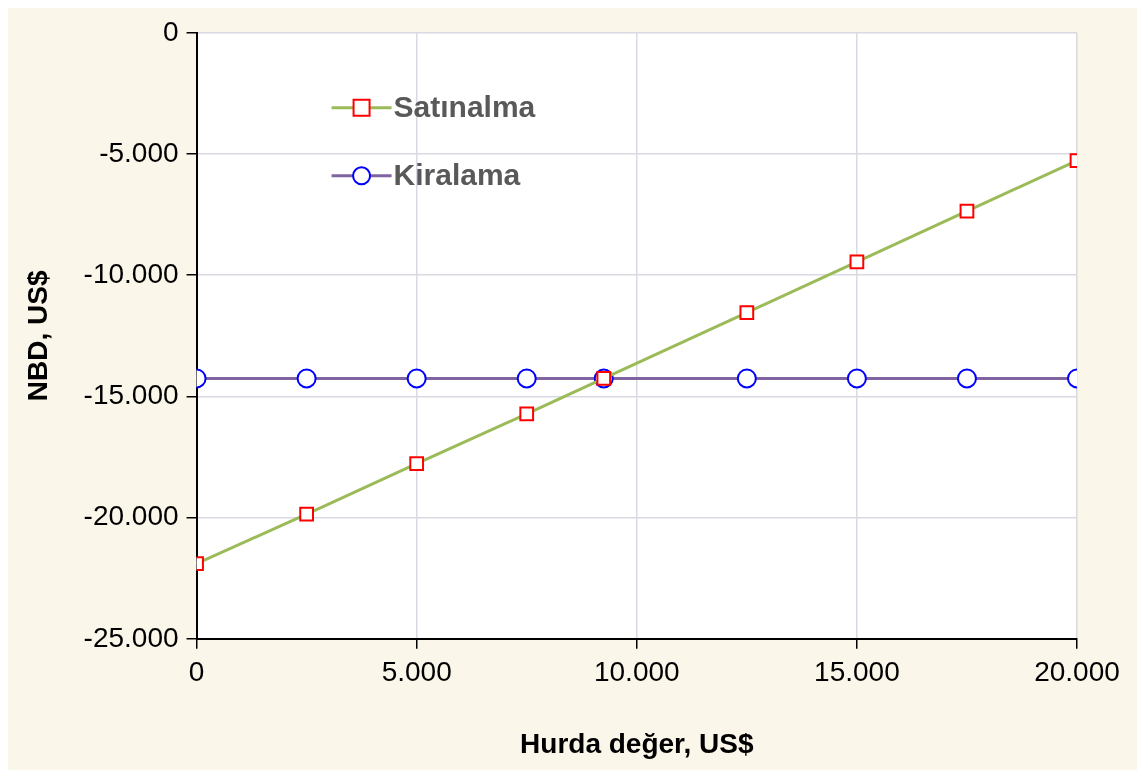 The width and height of the screenshot is (1145, 778). I want to click on y-tick-label: -25.000, so click(131, 637).